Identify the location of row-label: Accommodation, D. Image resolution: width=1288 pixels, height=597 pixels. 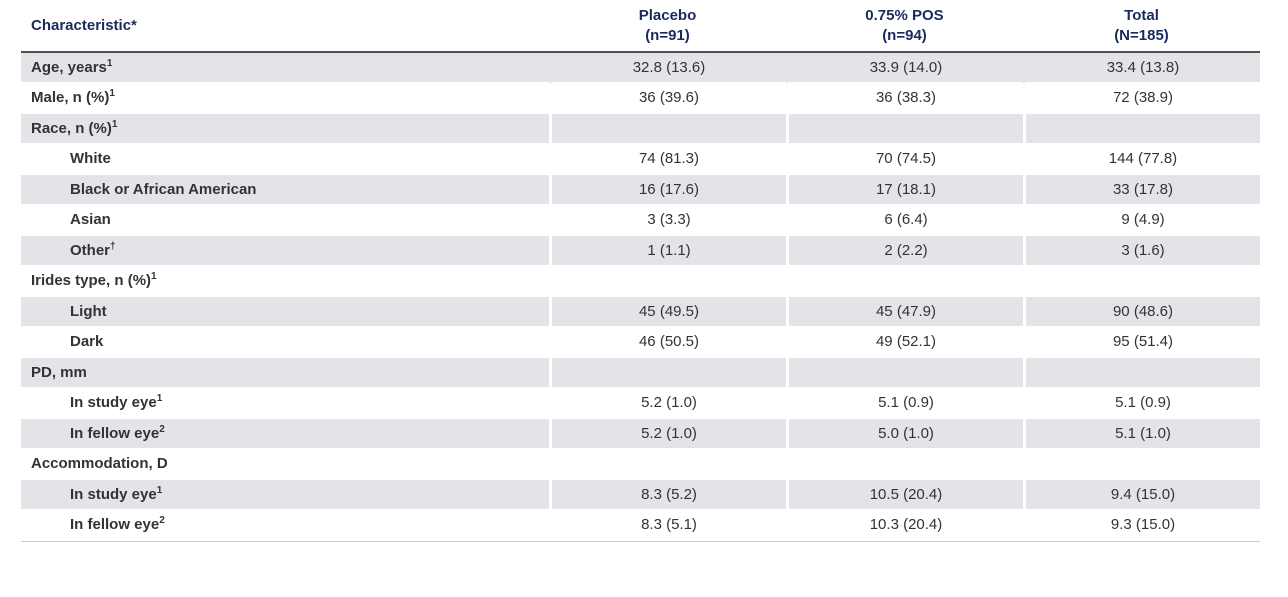
(285, 464).